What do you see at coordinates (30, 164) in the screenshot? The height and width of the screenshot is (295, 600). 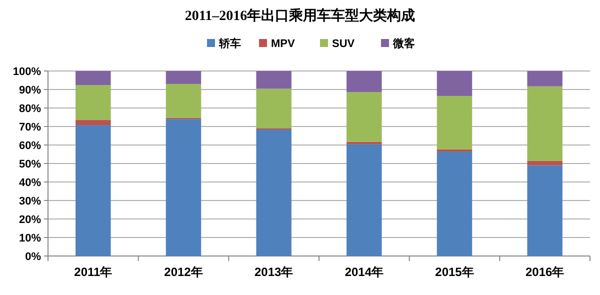 I see `y-tick-label: 50%` at bounding box center [30, 164].